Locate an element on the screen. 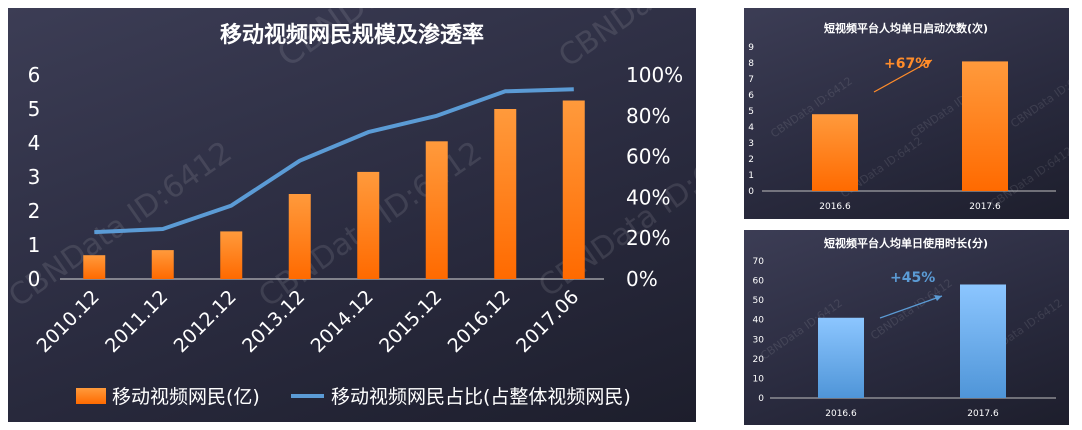  legend-line-label: 移动视频网民占比(占整体视频网民) is located at coordinates (481, 397).